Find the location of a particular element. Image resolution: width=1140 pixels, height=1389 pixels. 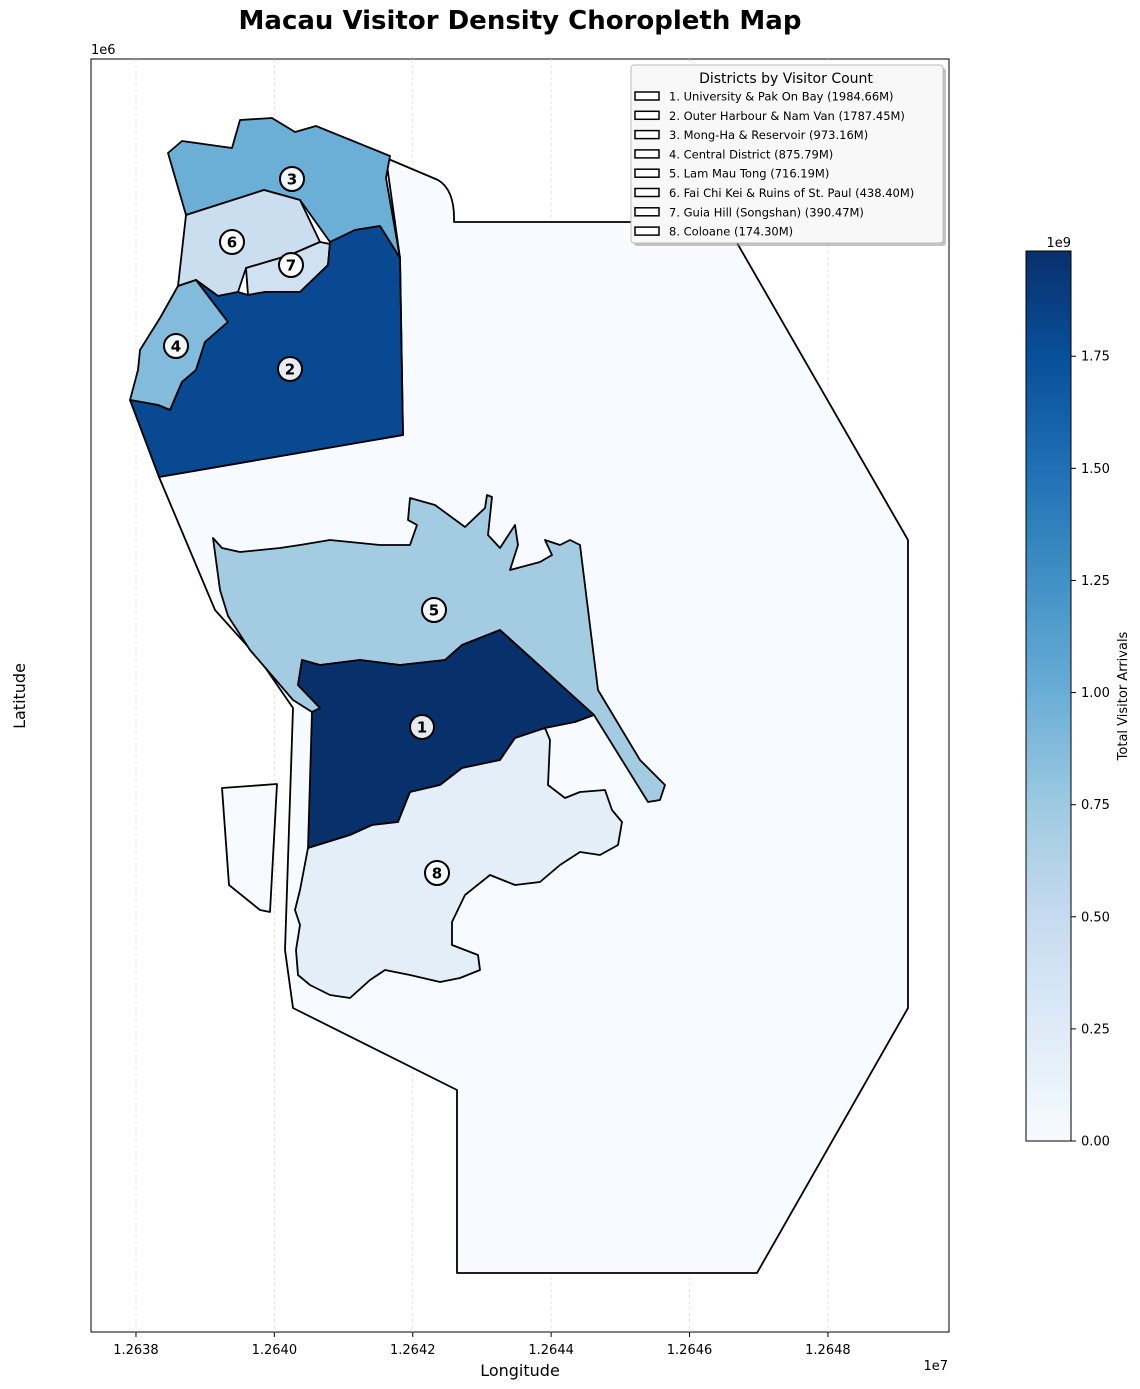

district-marker-2: 2 is located at coordinates (290, 369).